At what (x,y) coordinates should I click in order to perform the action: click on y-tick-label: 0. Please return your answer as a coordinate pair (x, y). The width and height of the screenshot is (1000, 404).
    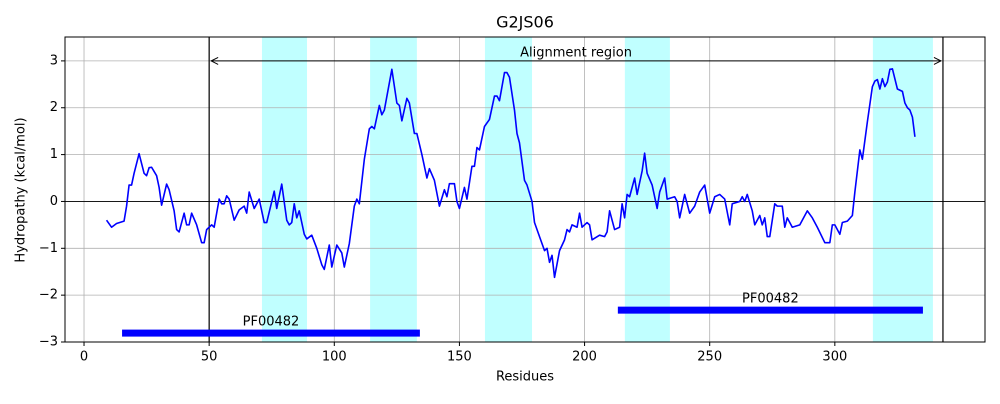
    Looking at the image, I should click on (54, 201).